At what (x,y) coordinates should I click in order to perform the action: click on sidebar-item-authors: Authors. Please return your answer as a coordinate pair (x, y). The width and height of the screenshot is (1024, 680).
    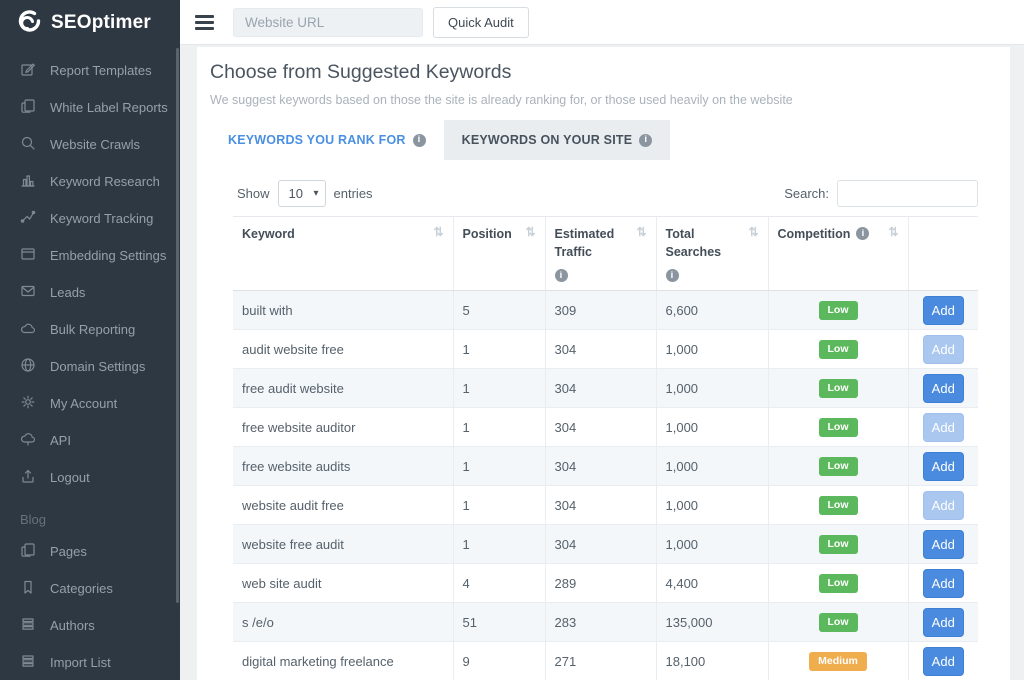
    Looking at the image, I should click on (90, 625).